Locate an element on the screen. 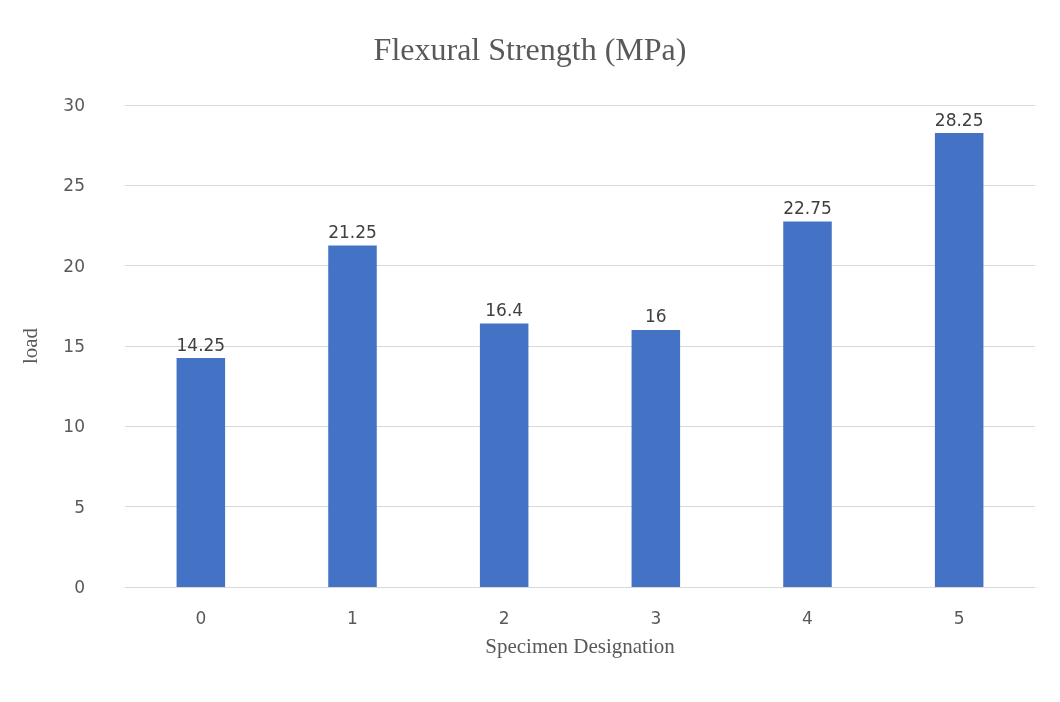  y-tick-label: 5 is located at coordinates (79, 506).